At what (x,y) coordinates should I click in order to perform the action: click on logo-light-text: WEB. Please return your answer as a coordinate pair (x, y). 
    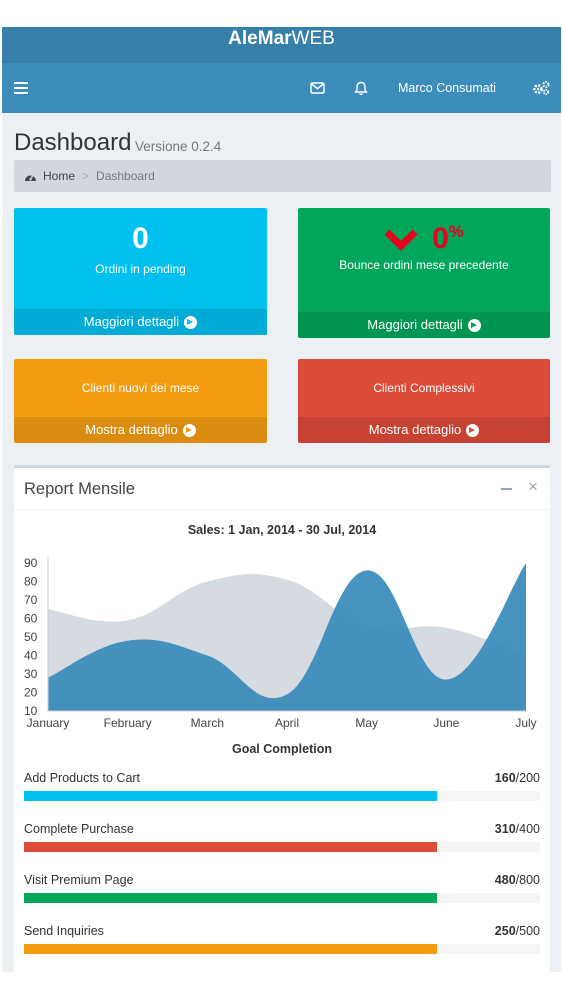
    Looking at the image, I should click on (313, 38).